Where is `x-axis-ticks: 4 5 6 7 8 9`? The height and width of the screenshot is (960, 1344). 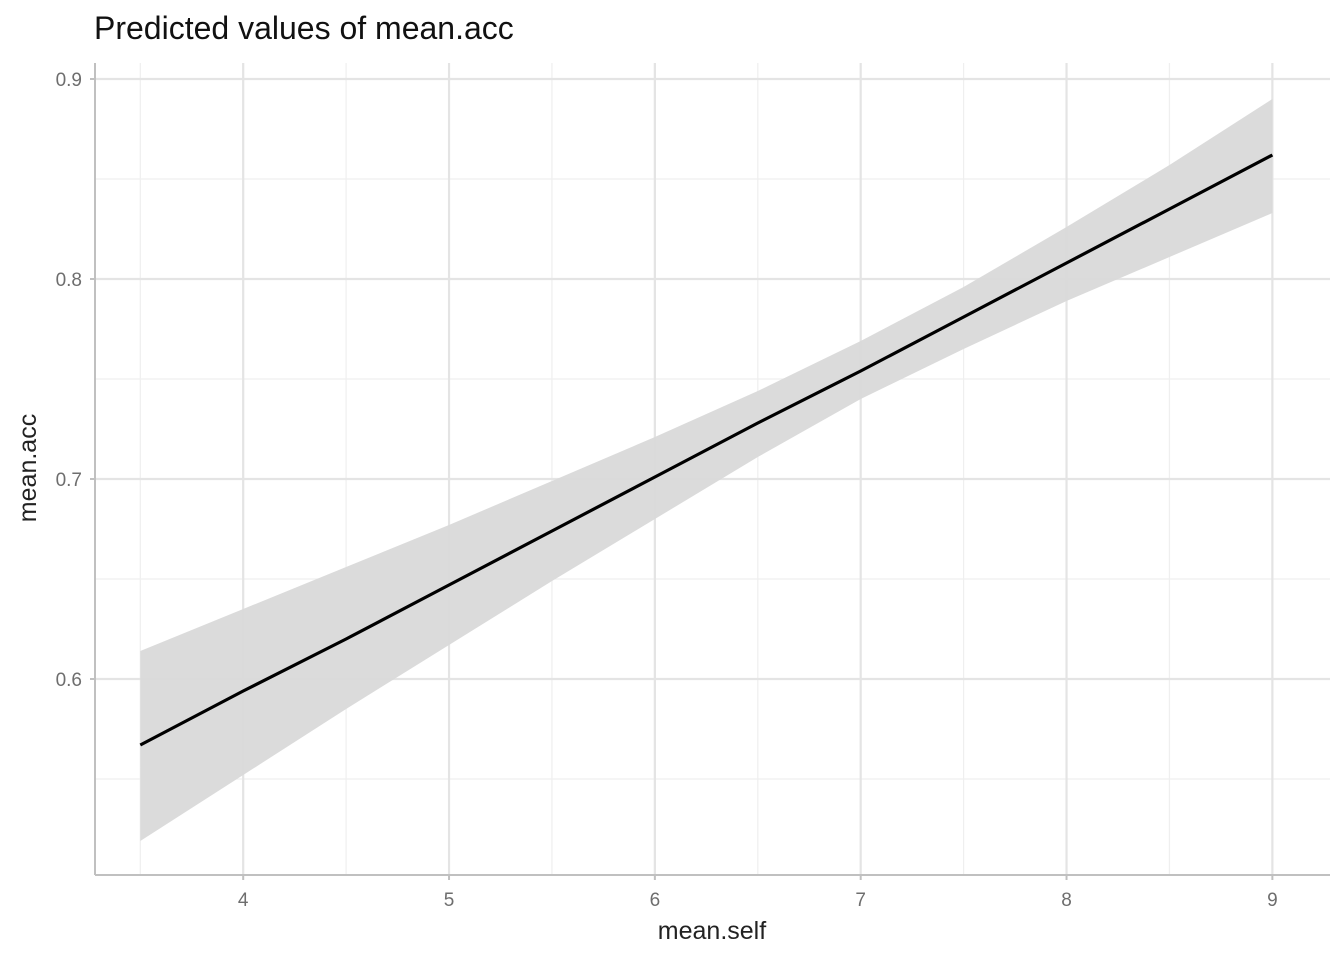 x-axis-ticks: 4 5 6 7 8 9 is located at coordinates (758, 893).